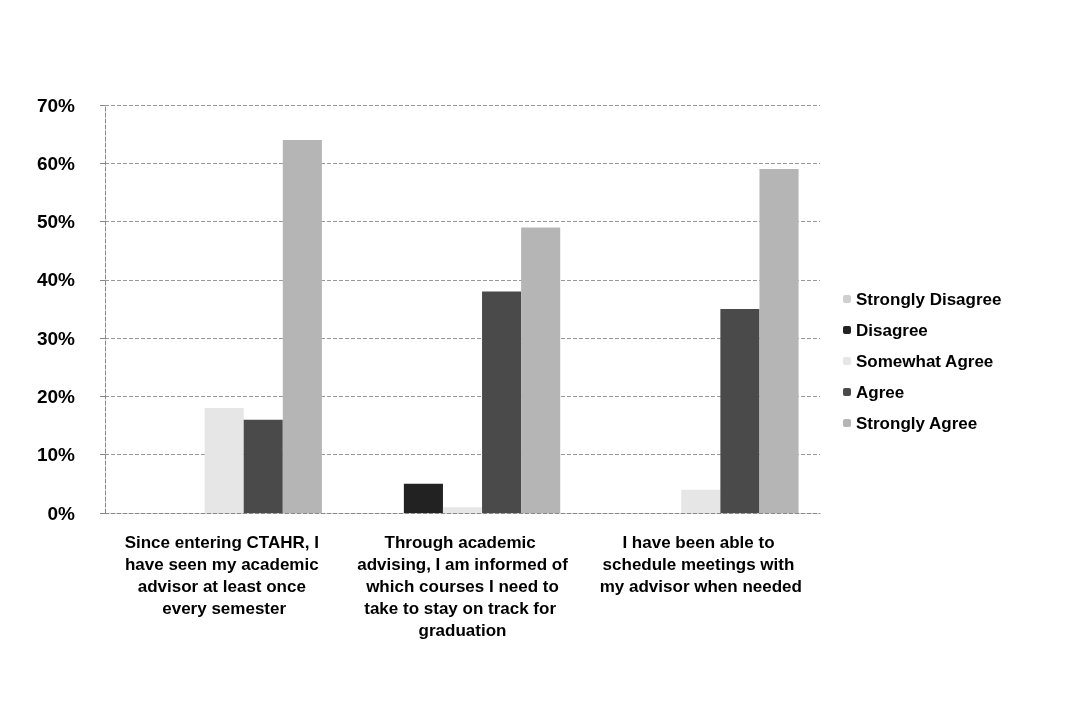  What do you see at coordinates (56, 280) in the screenshot?
I see `y-tick-label: 40%` at bounding box center [56, 280].